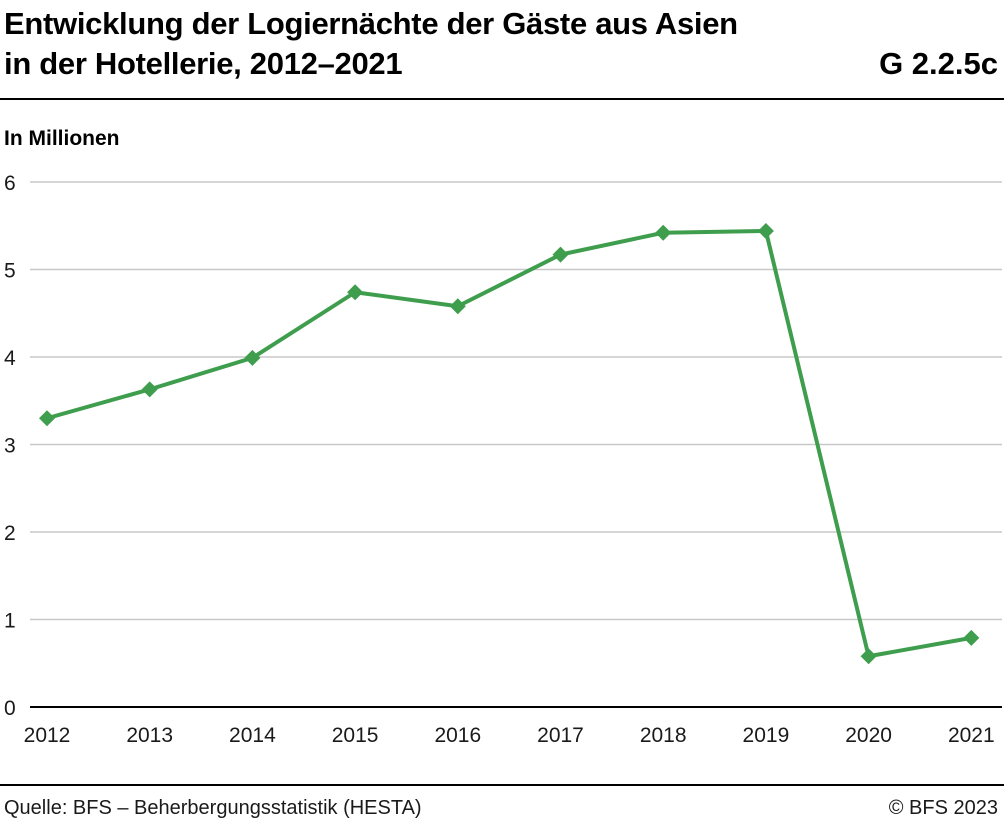 Image resolution: width=1004 pixels, height=827 pixels. What do you see at coordinates (252, 735) in the screenshot?
I see `x-tick-label: 2014` at bounding box center [252, 735].